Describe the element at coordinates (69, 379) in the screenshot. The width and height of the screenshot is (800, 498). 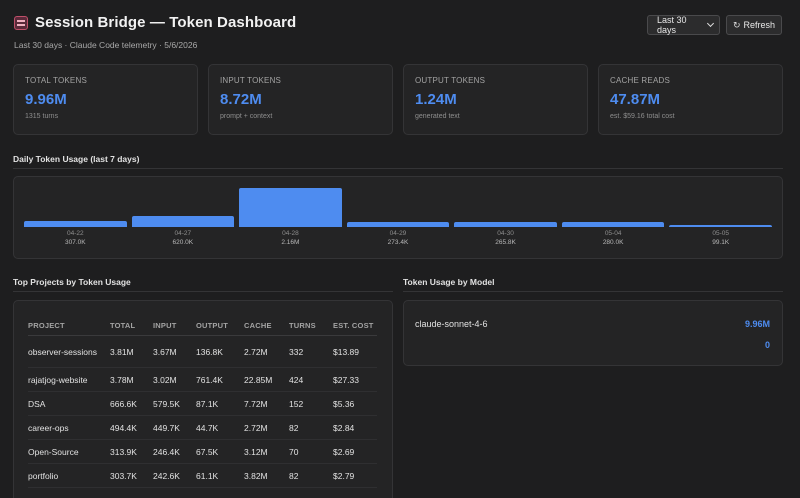
I see `table-cell: rajatjog-website` at that location.